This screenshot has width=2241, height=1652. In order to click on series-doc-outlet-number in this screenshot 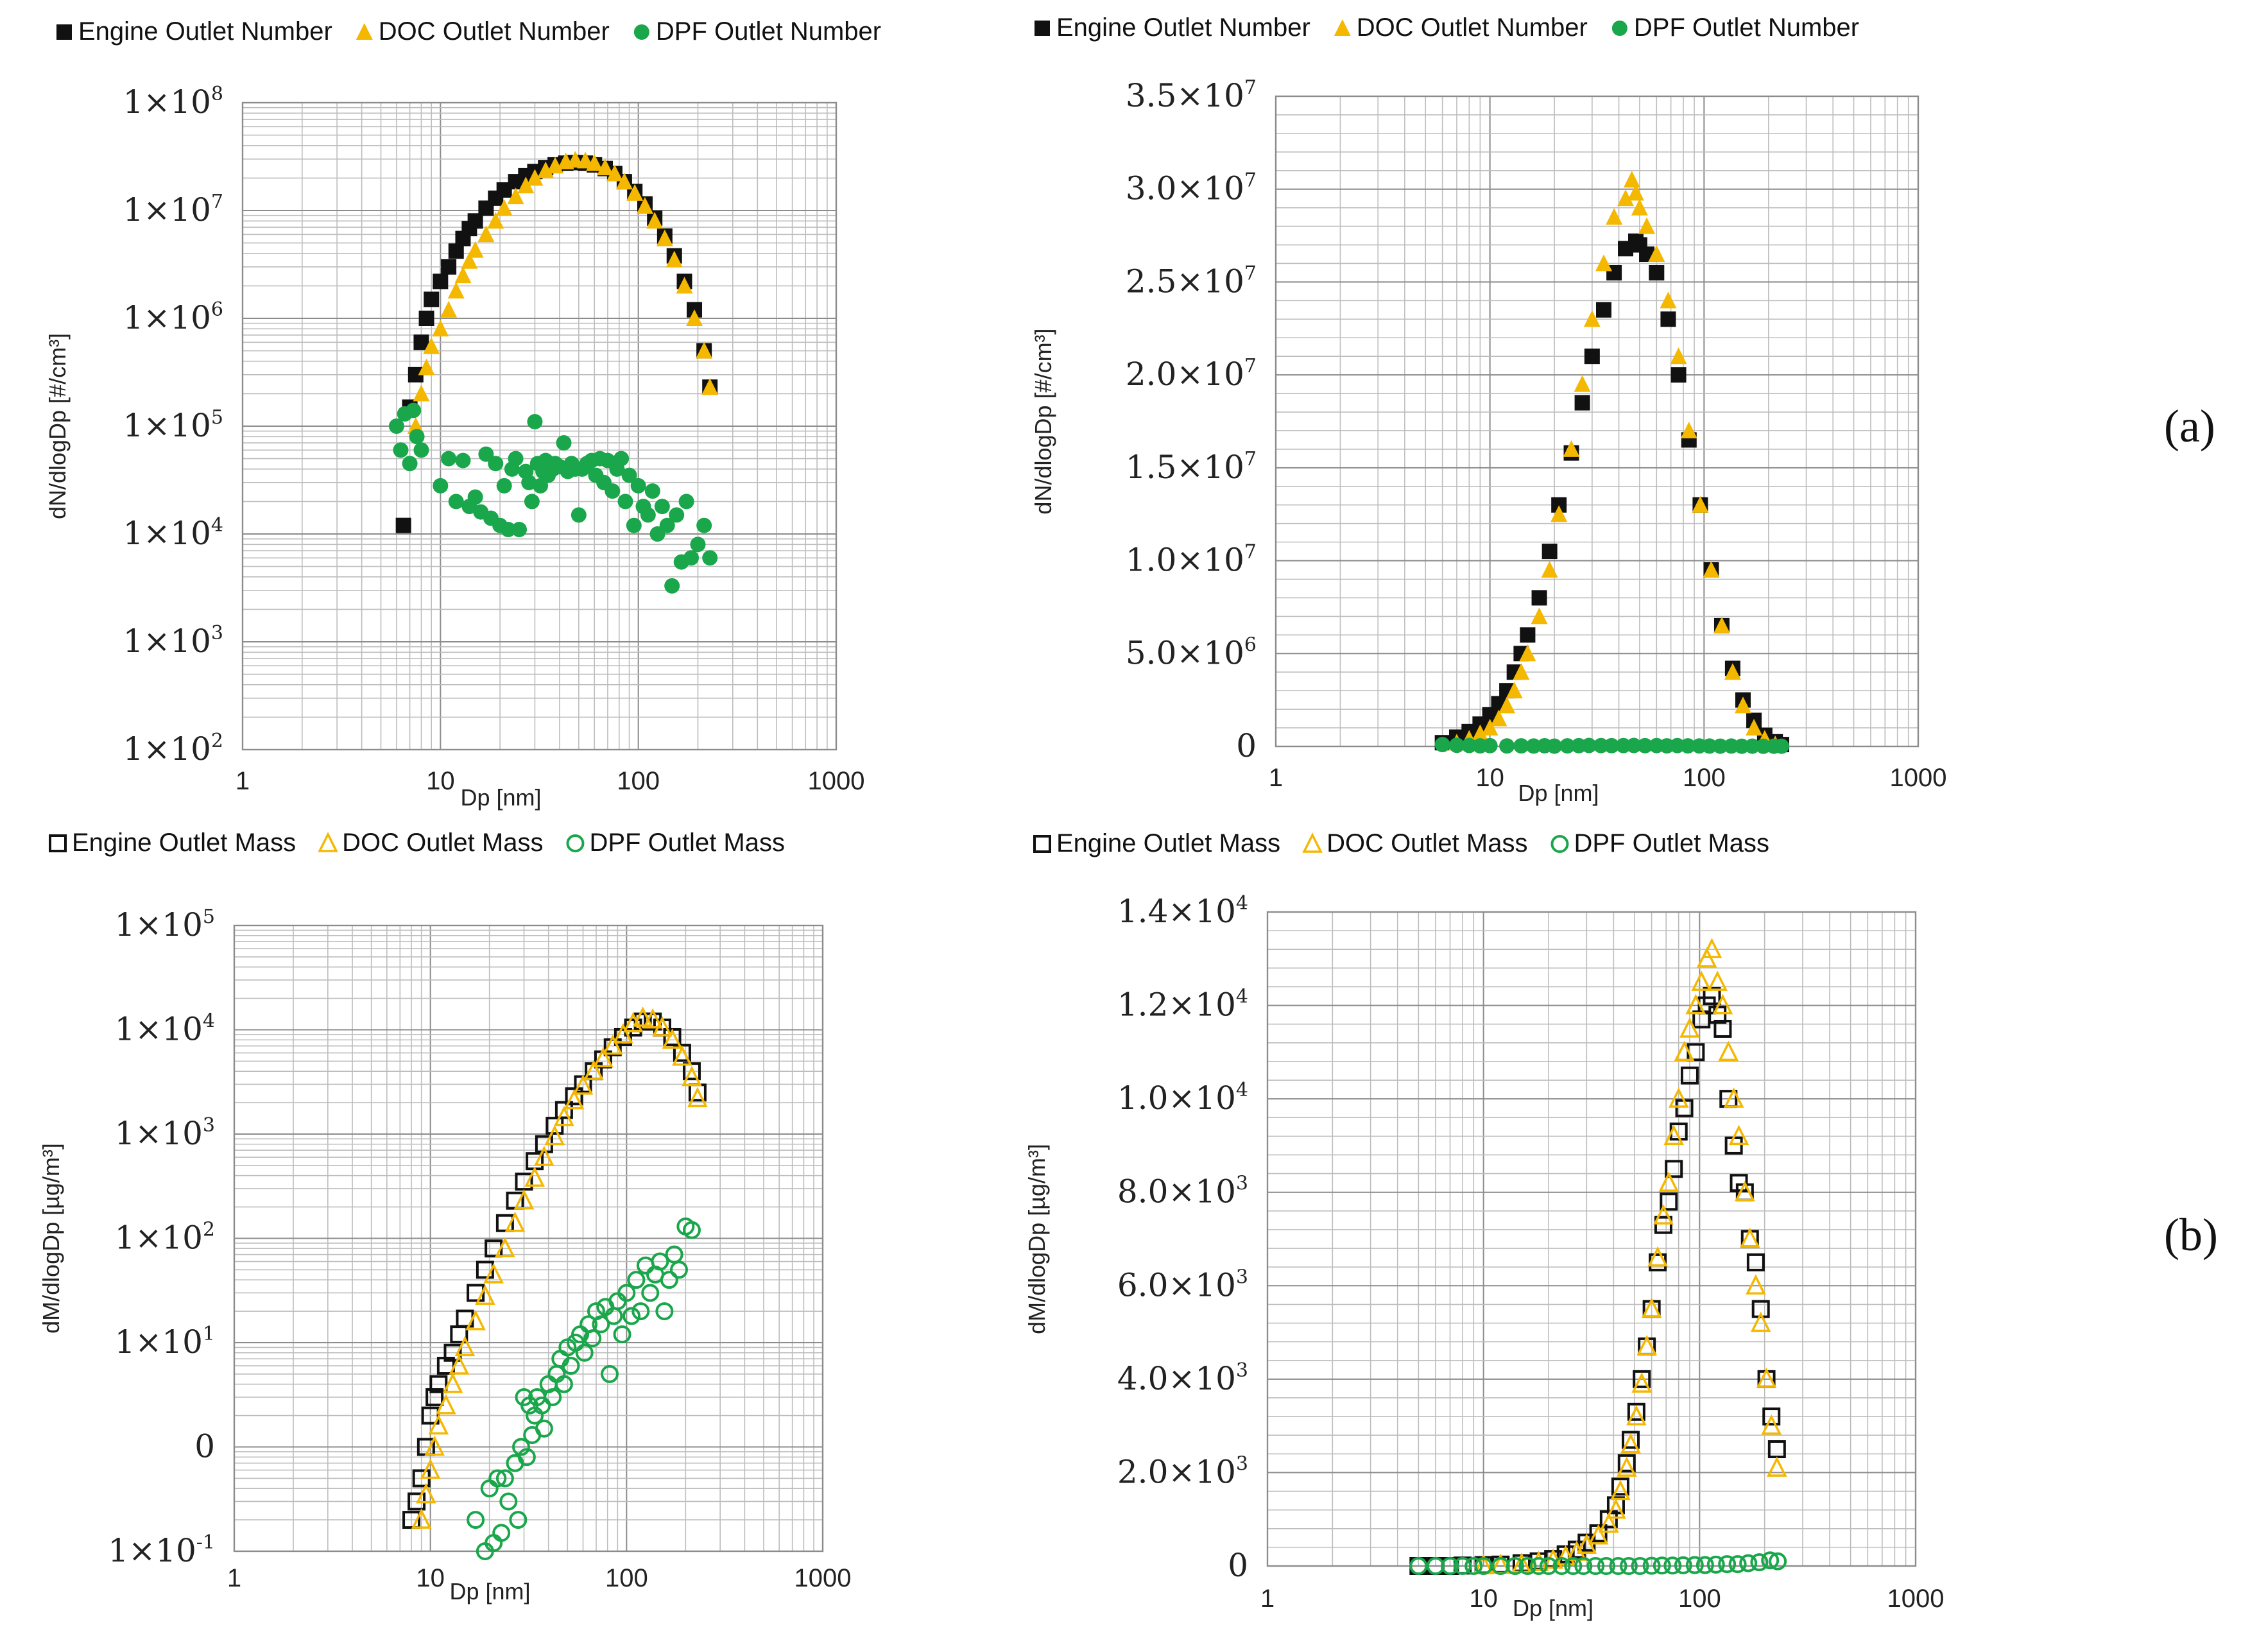, I will do `click(563, 292)`.